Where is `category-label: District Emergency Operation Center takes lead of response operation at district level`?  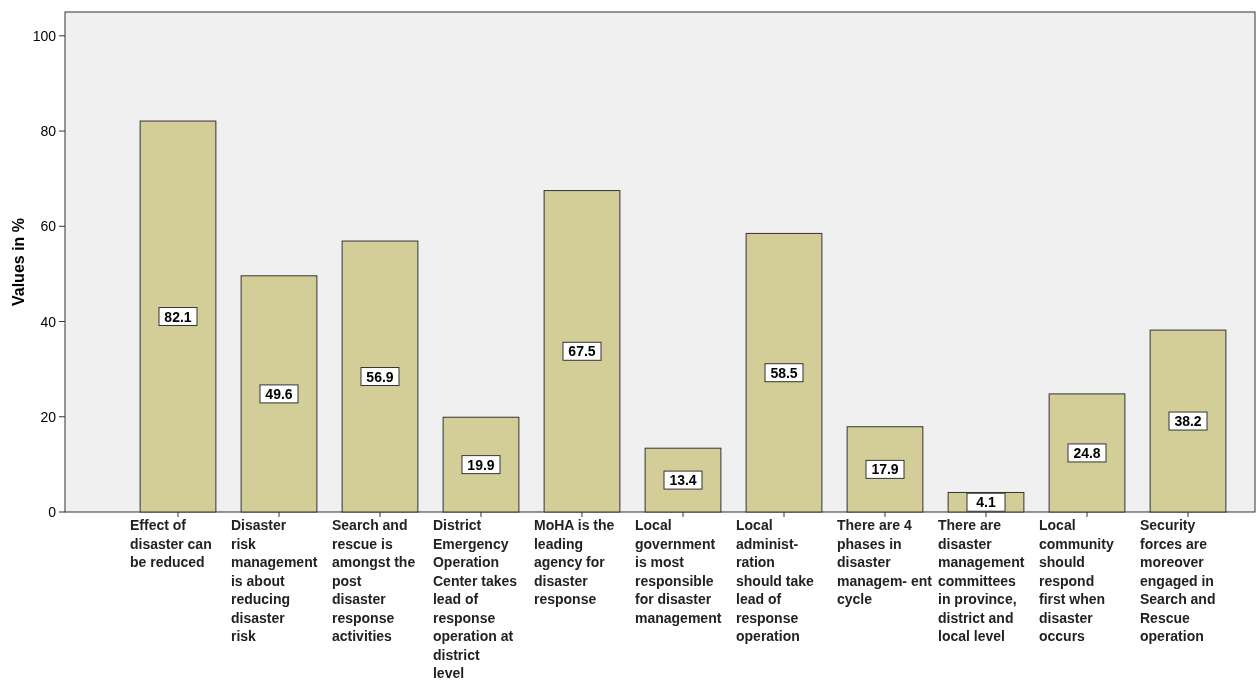 category-label: District Emergency Operation Center takes lead of response operation at district level is located at coordinates (475, 599).